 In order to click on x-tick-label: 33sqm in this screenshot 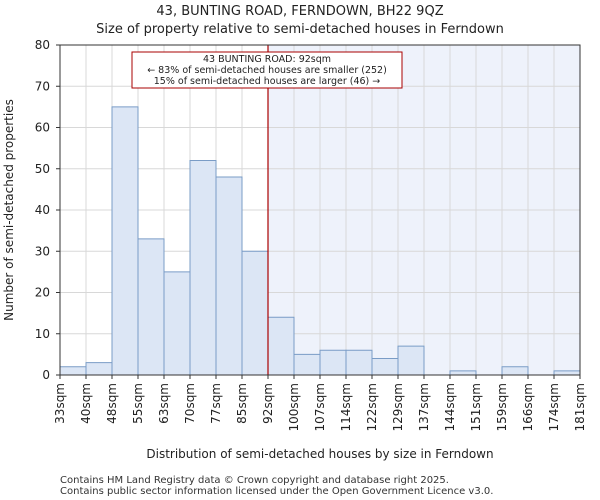, I will do `click(60, 403)`.